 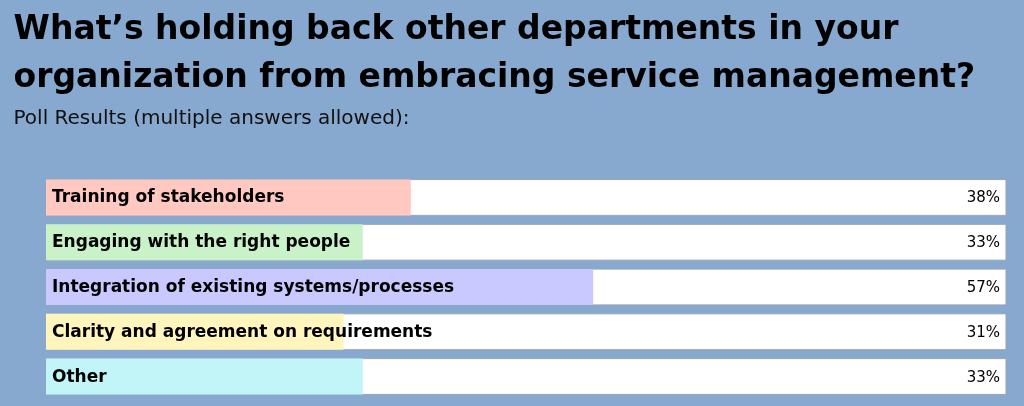 I want to click on y-tick-label: Clarity and agreement on requirements, so click(x=242, y=330).